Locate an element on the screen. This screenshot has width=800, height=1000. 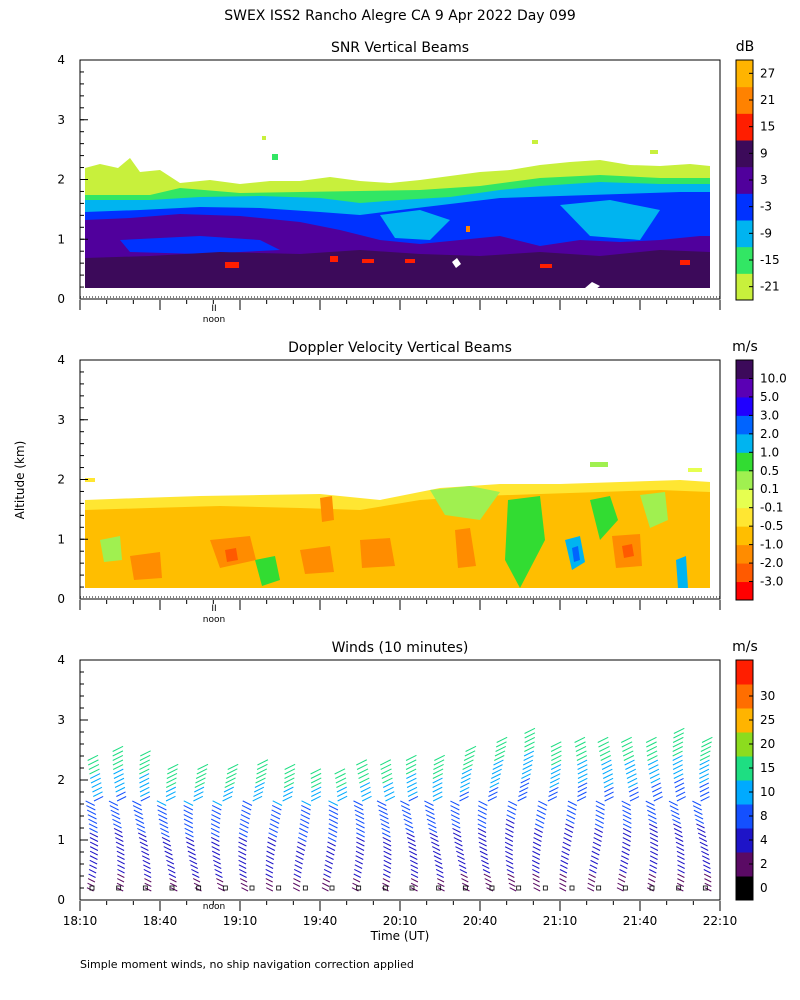
snr-panel-title: SNR Vertical Beams is located at coordinates (400, 48).